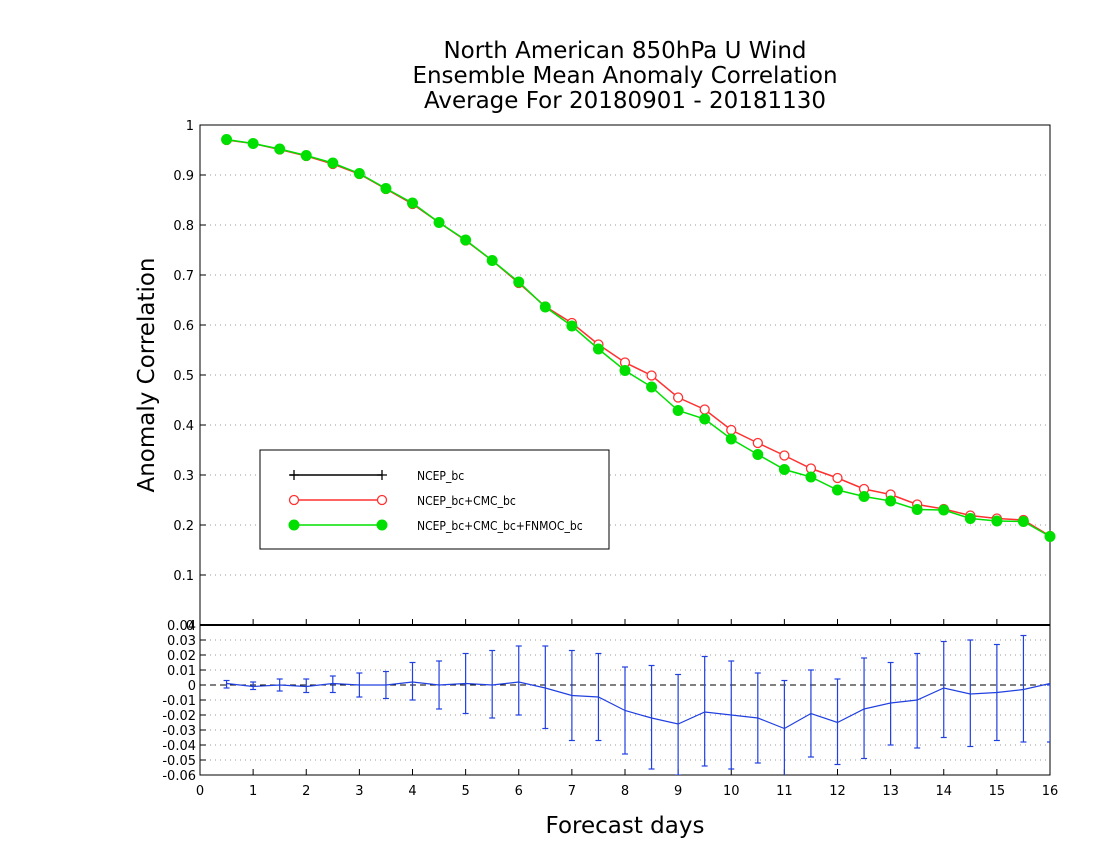 The height and width of the screenshot is (850, 1100). I want to click on x-tick-label: 16, so click(1050, 791).